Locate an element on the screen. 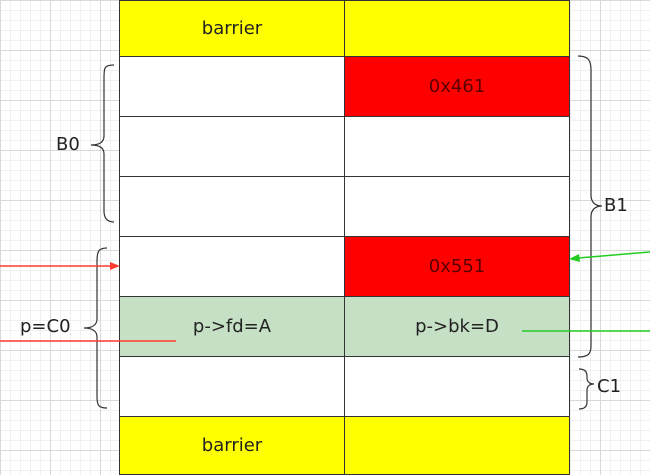  b0-brace is located at coordinates (102, 143).